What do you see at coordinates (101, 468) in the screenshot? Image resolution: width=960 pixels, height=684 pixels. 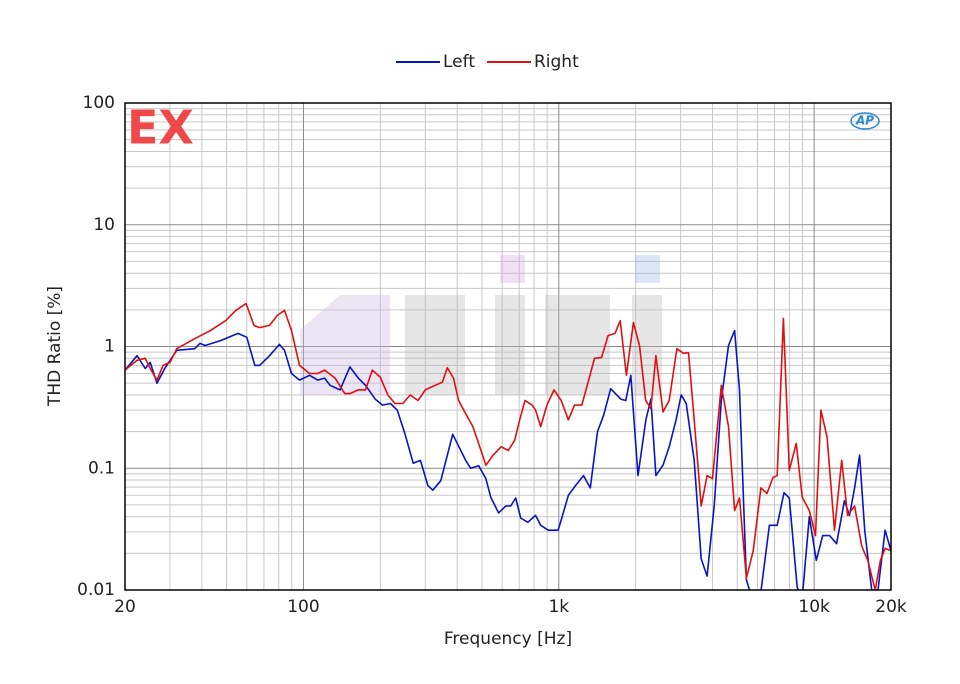 I see `y-tick-label: 0.1` at bounding box center [101, 468].